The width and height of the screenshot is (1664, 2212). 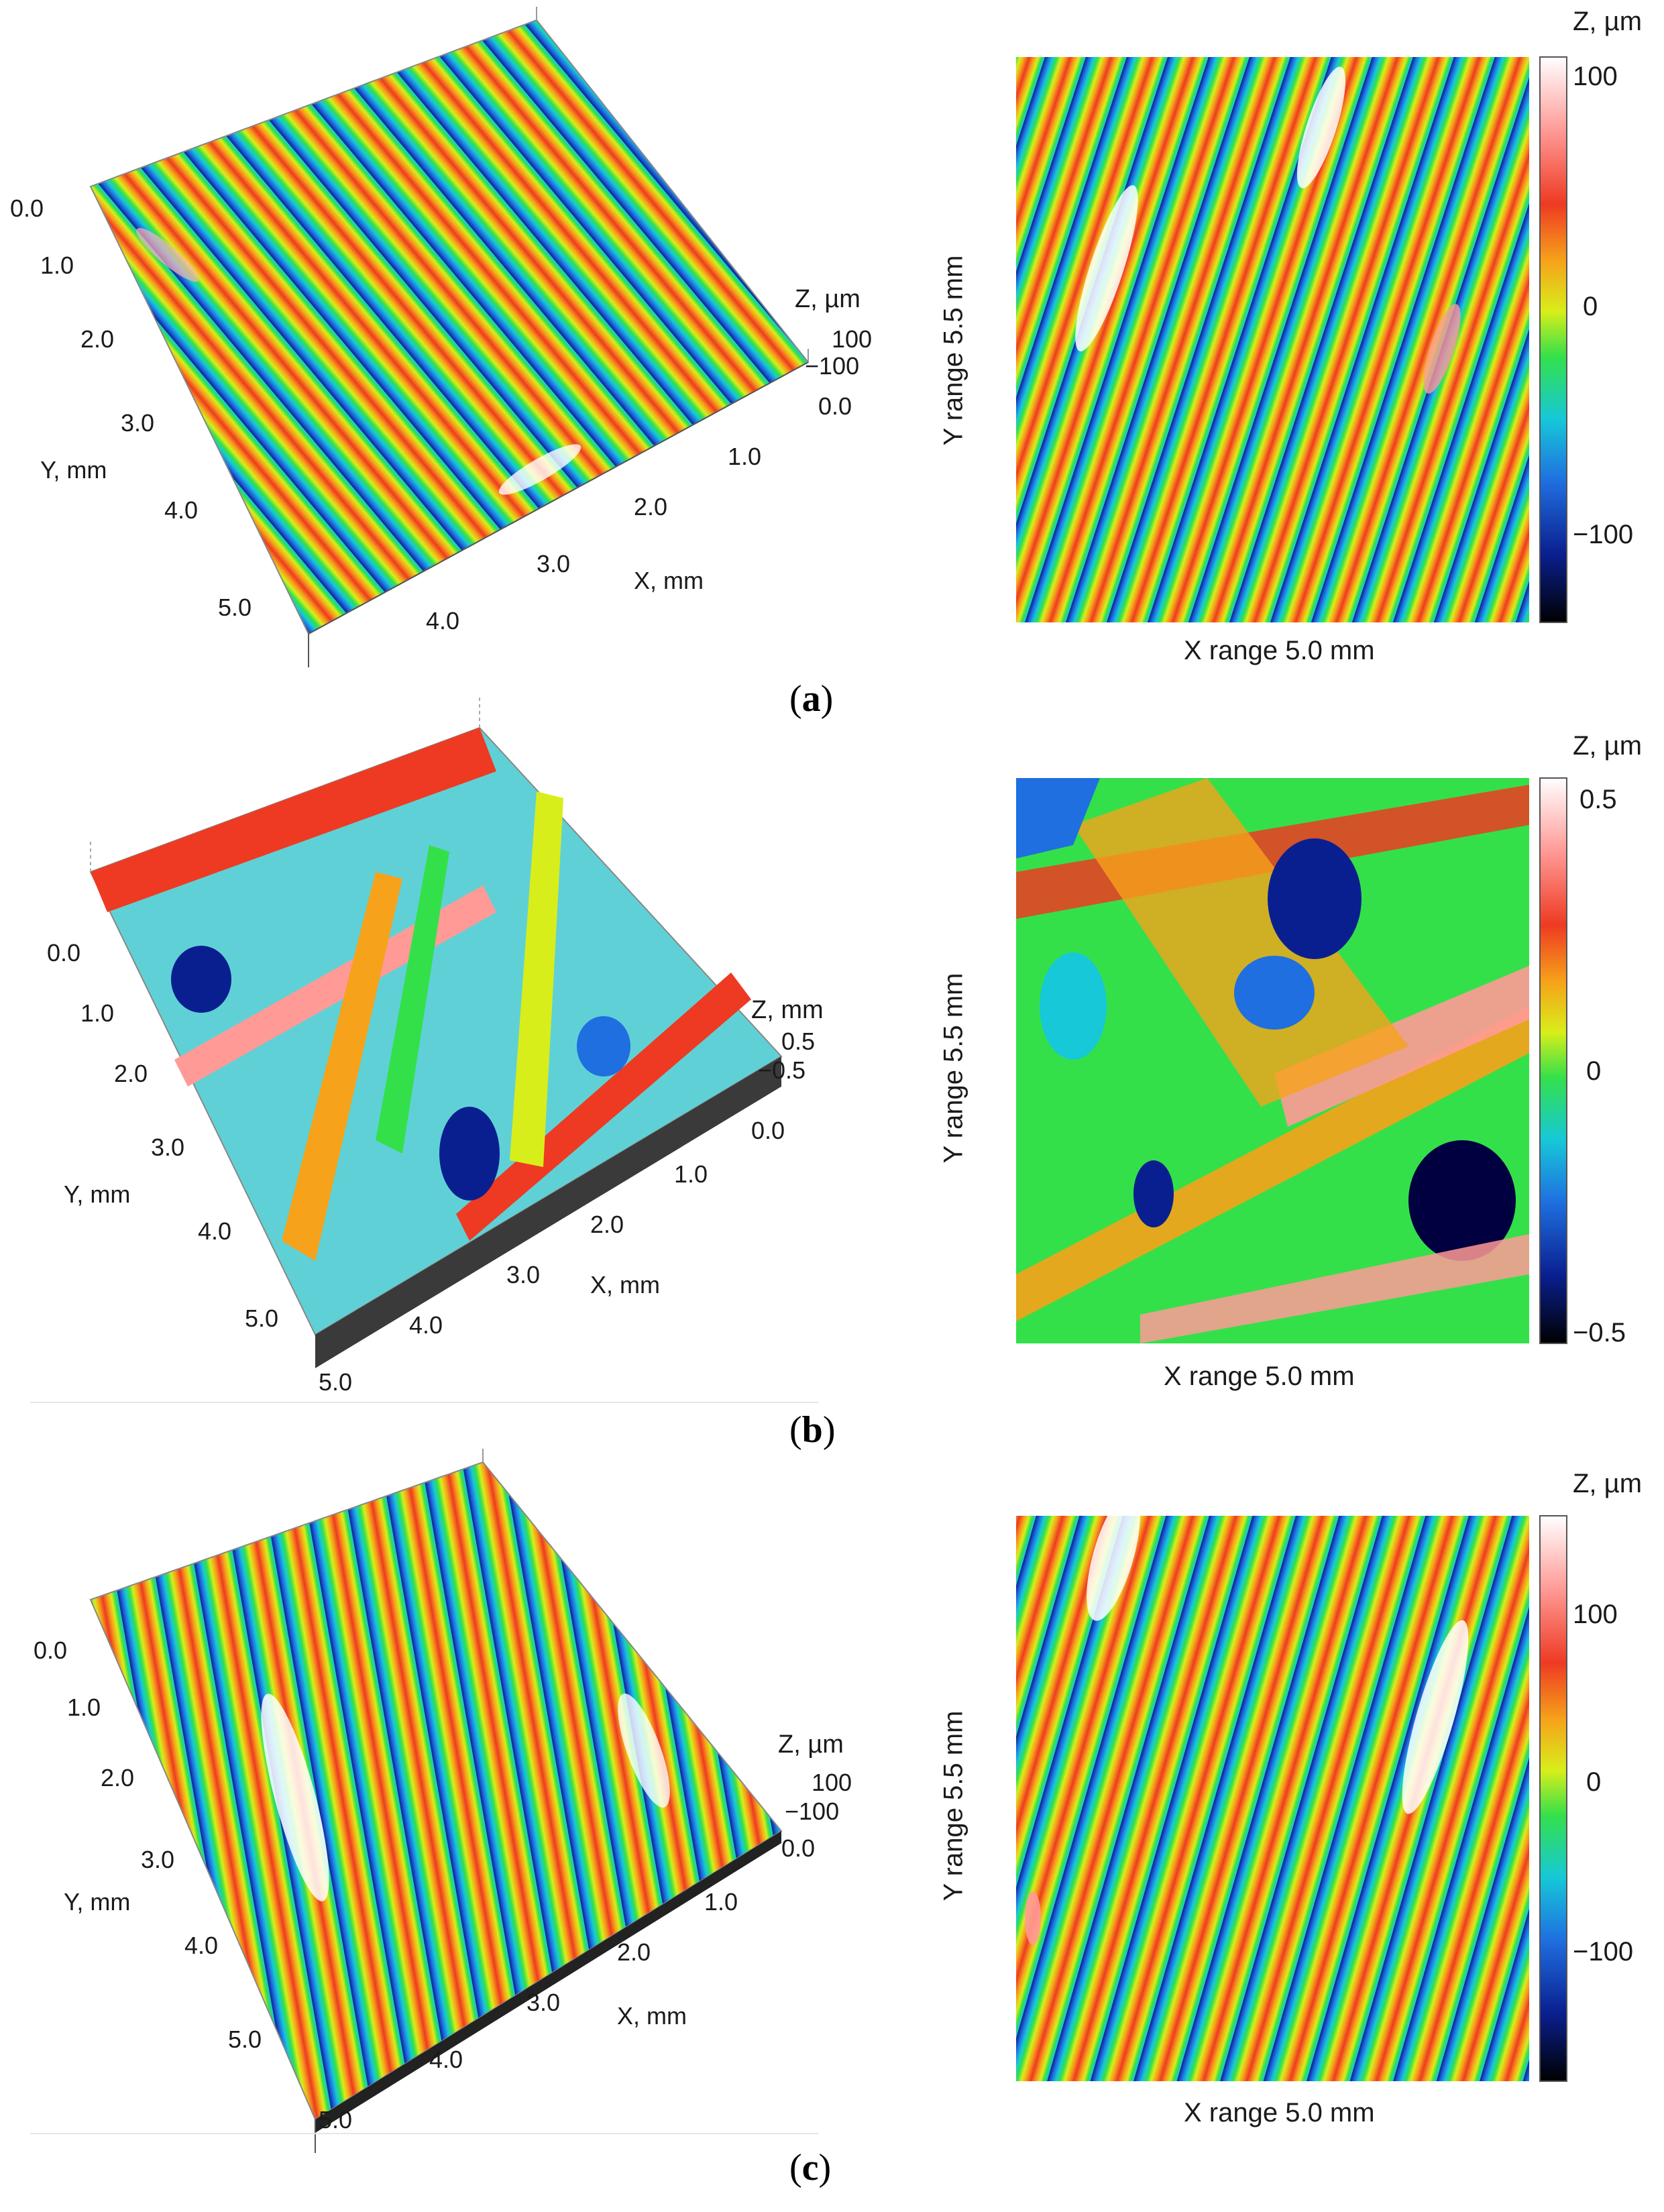 I want to click on z-tick: −0.5, so click(x=782, y=1070).